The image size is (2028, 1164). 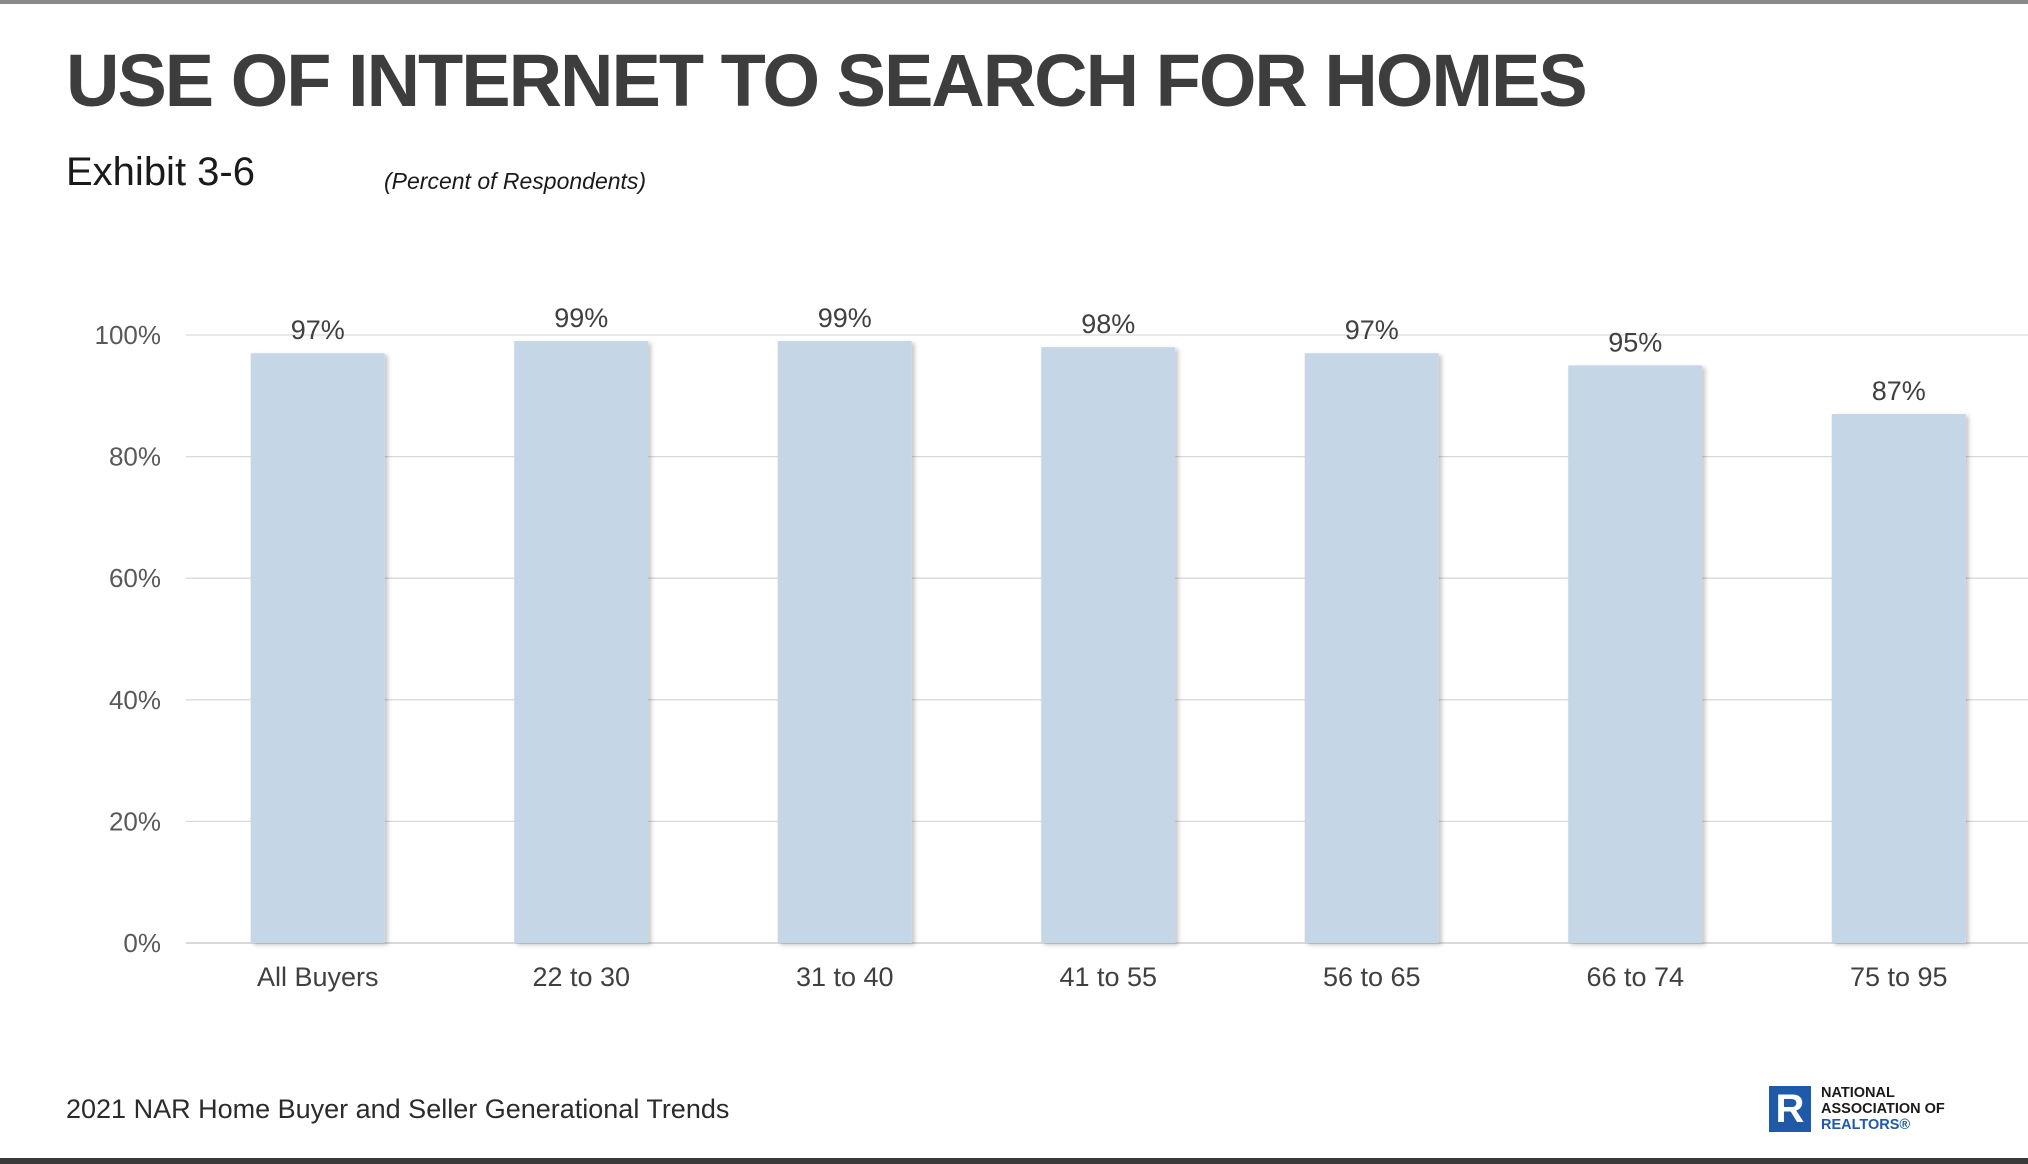 I want to click on y-tick-label: 20%, so click(x=135, y=821).